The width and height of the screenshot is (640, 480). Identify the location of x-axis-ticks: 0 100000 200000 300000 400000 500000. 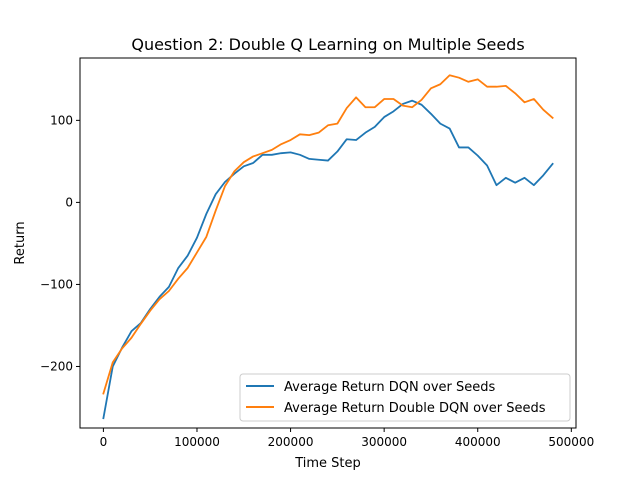
(347, 438).